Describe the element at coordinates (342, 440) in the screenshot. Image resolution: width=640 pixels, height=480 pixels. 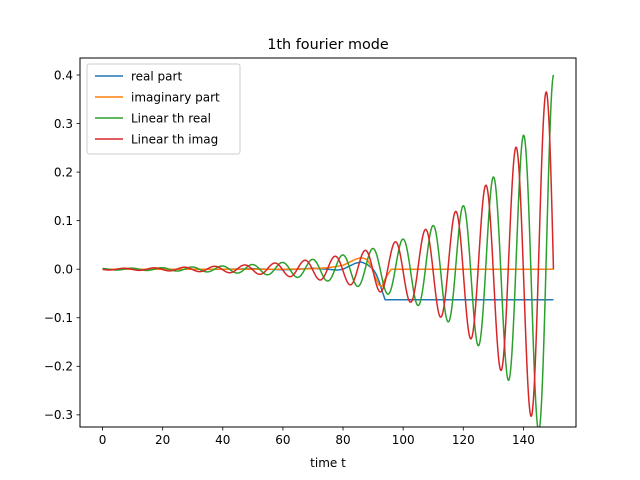
I see `x-tick-label: 80` at that location.